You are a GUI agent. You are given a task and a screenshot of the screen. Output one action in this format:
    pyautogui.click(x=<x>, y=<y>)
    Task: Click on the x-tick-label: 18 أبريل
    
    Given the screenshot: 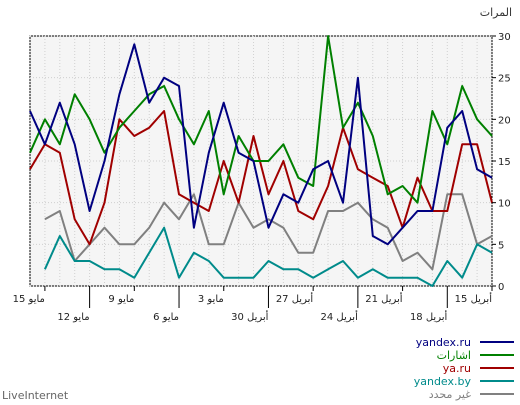 What is the action you would take?
    pyautogui.click(x=429, y=316)
    